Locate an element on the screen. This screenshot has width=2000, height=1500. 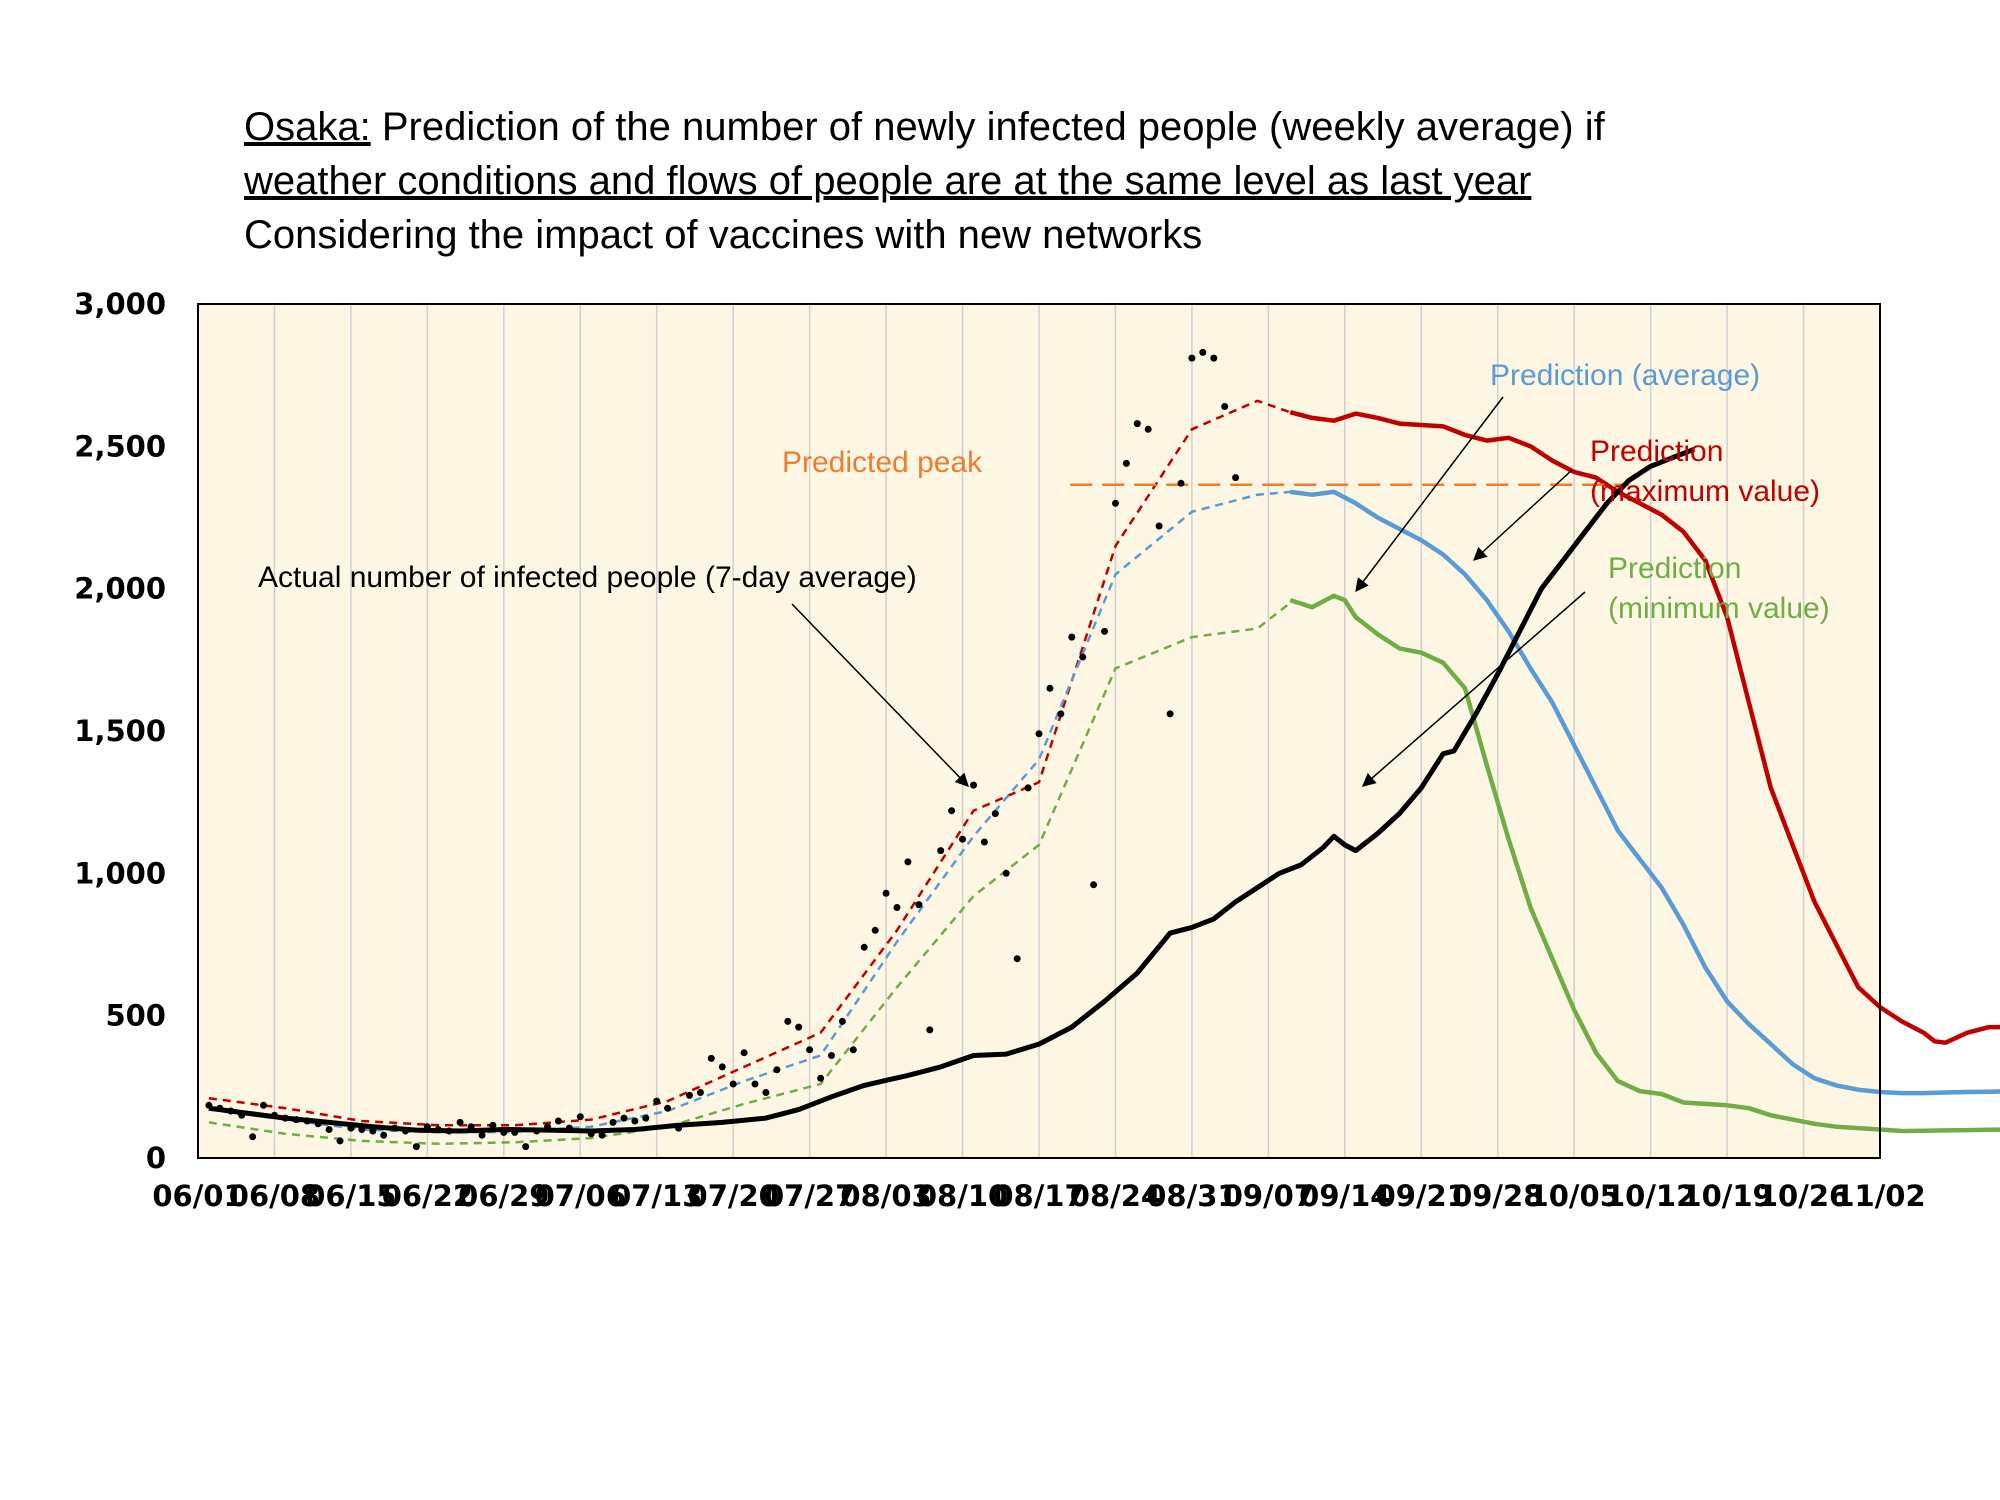
arrow-average is located at coordinates (1429, 494).